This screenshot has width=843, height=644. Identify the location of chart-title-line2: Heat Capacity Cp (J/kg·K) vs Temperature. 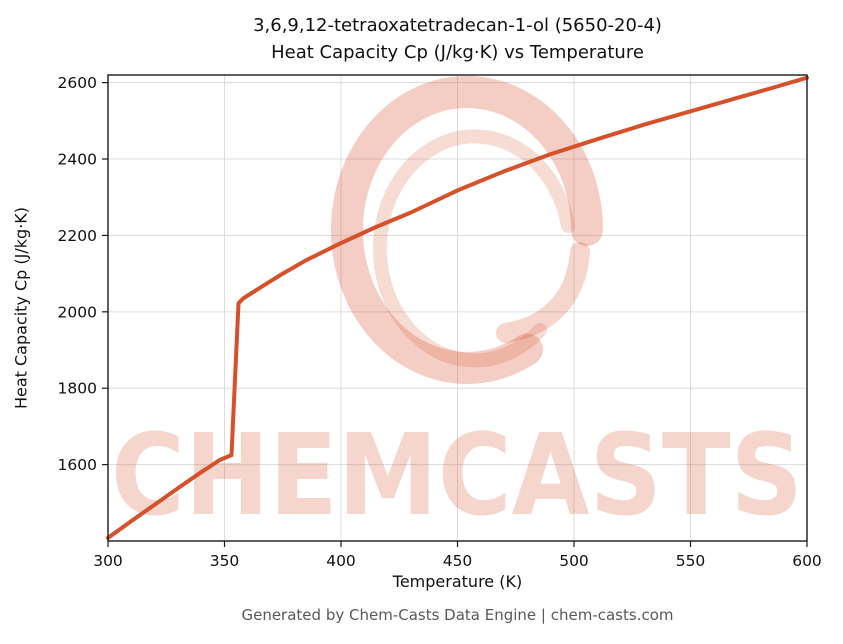
(457, 52).